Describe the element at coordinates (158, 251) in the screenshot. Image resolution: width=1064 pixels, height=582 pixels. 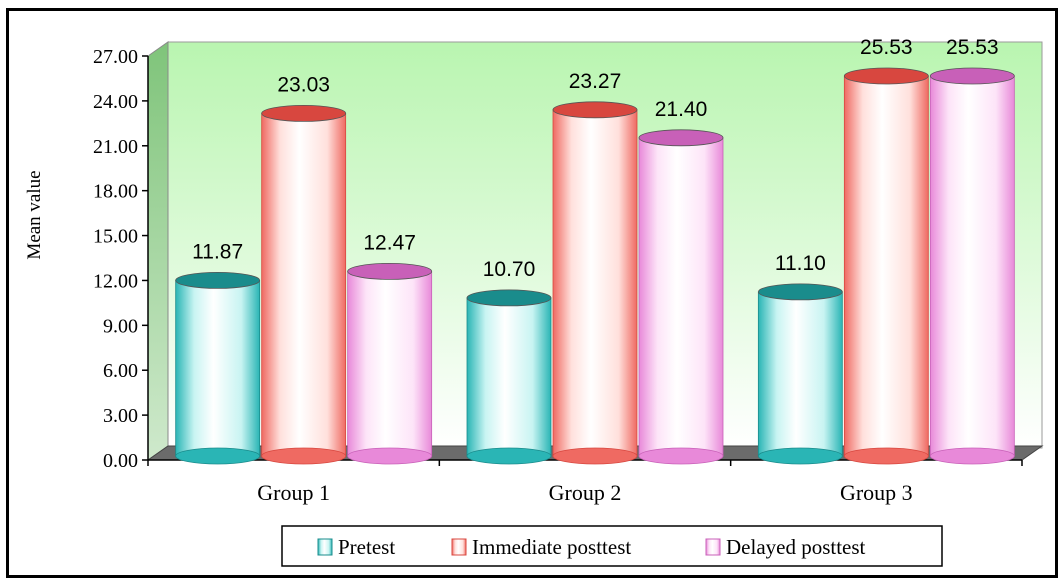
I see `plot-side-wall` at that location.